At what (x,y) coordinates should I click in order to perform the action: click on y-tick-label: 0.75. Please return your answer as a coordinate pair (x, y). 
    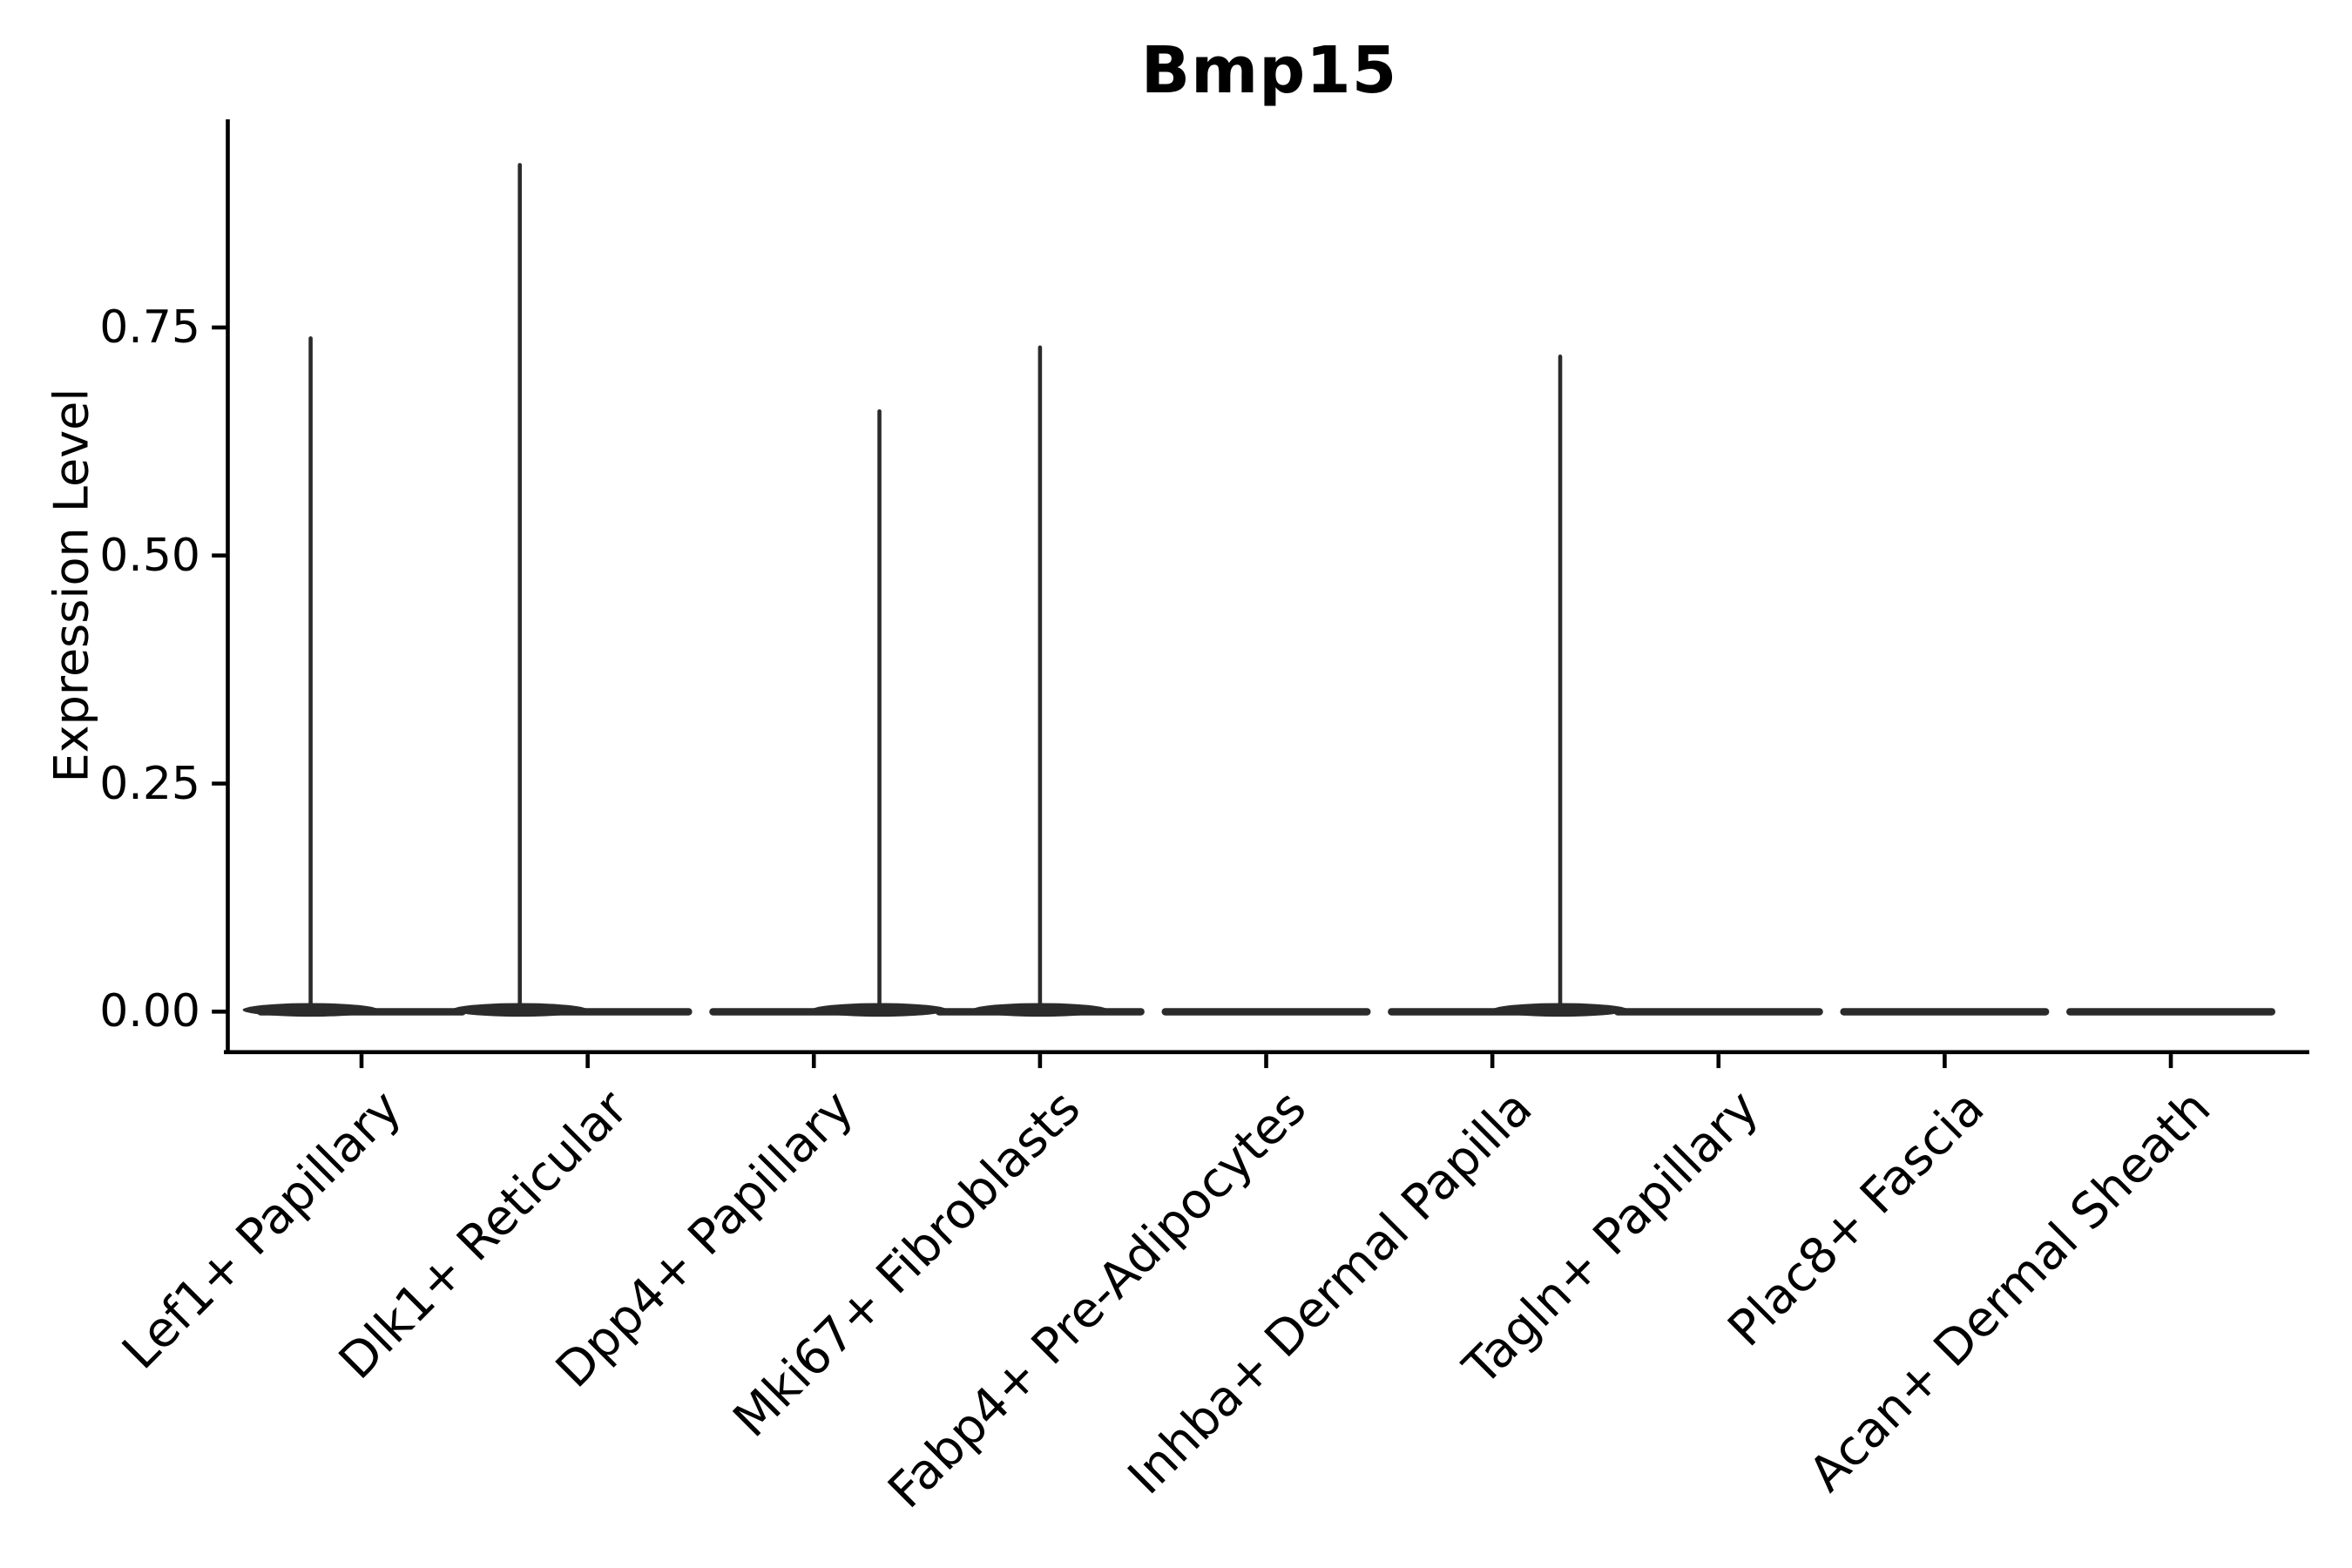
    Looking at the image, I should click on (150, 327).